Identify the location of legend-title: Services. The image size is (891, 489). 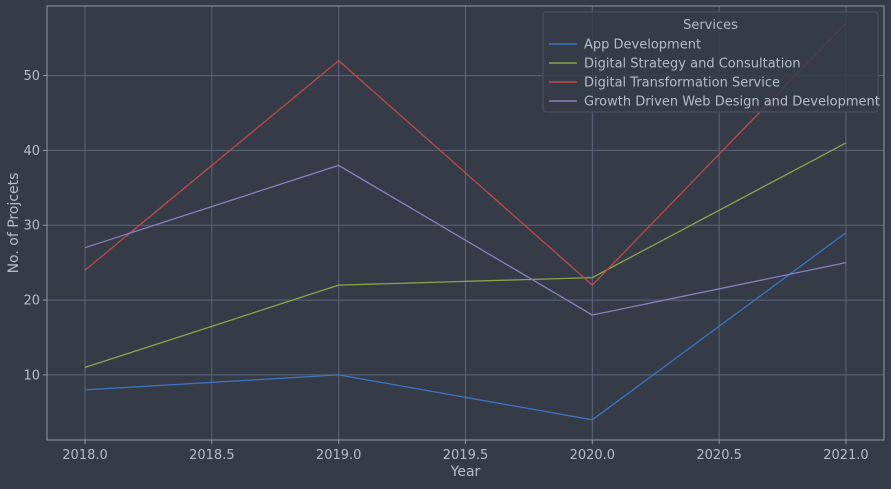
(710, 25).